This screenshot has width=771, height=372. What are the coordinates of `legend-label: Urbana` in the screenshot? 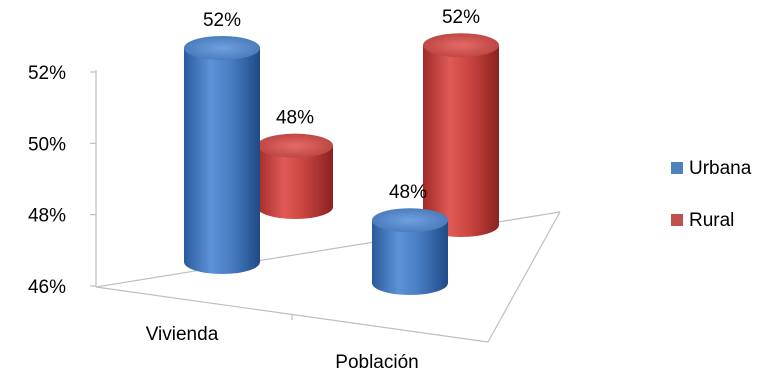 It's located at (720, 168).